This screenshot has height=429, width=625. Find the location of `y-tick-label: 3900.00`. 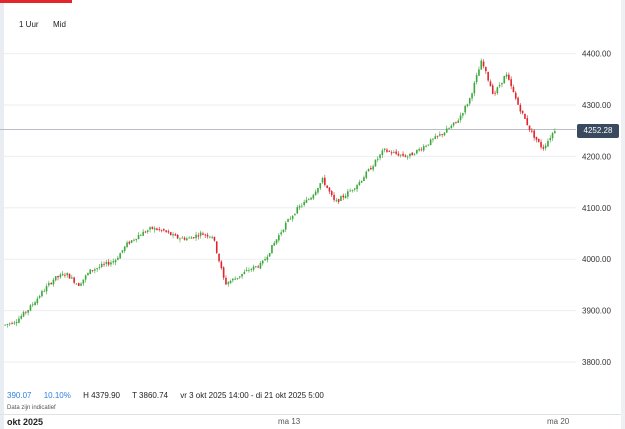

y-tick-label: 3900.00 is located at coordinates (596, 311).